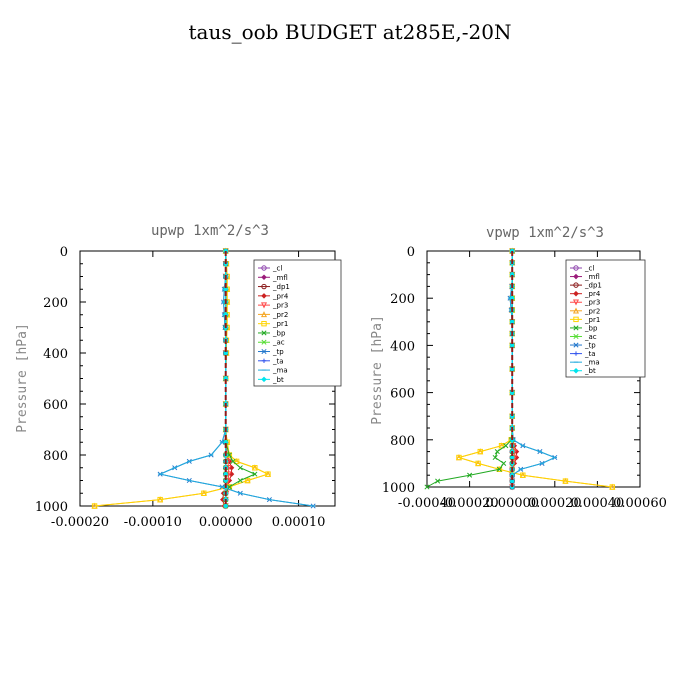 The width and height of the screenshot is (700, 700). I want to click on x-tick-label: 0.00040, so click(598, 503).